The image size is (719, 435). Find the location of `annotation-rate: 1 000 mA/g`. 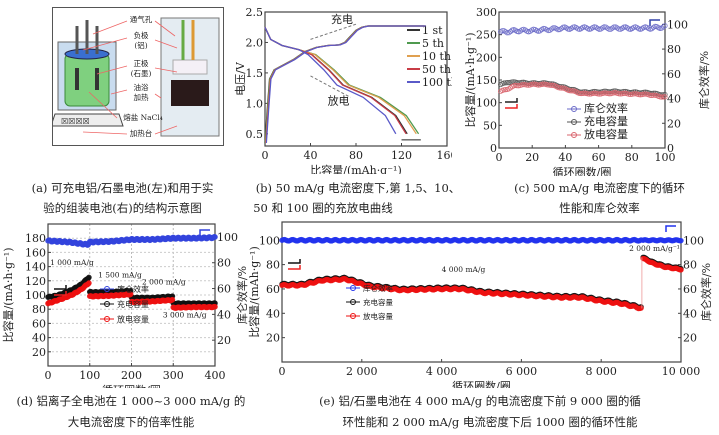

annotation-rate: 1 000 mA/g is located at coordinates (72, 262).